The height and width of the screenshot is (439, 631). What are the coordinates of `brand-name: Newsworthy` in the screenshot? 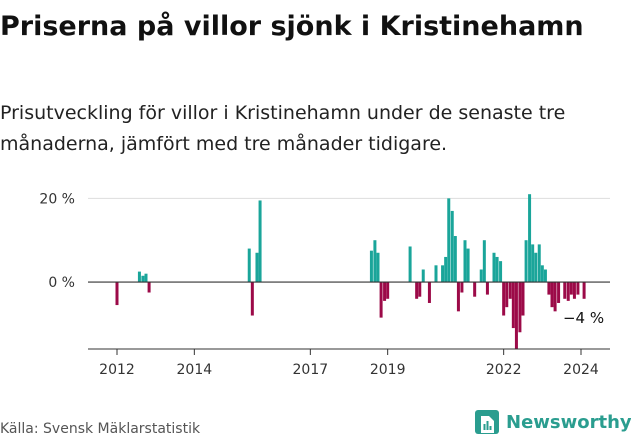 It's located at (568, 422).